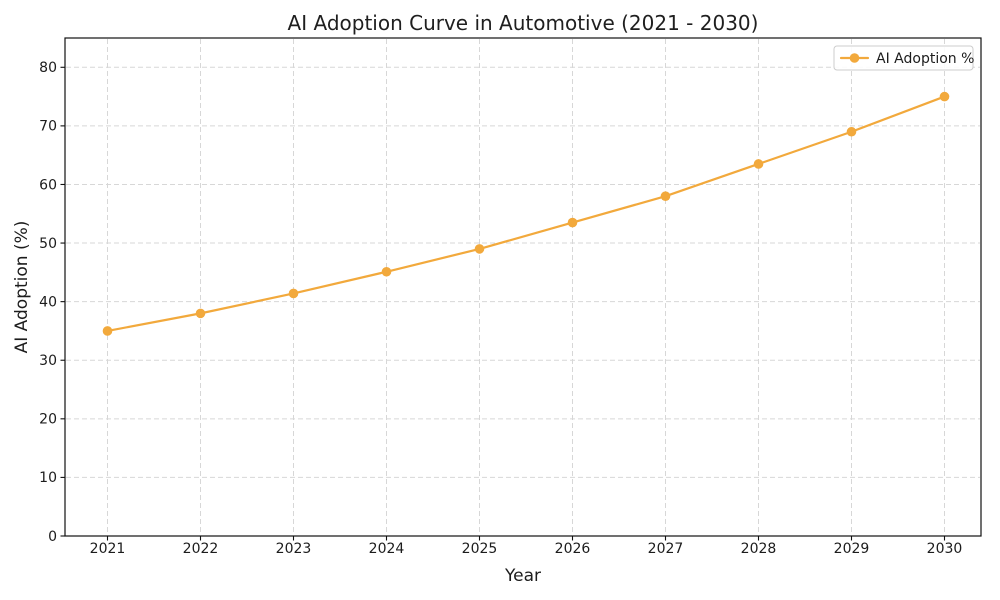  I want to click on y-tick-label: 20, so click(48, 420).